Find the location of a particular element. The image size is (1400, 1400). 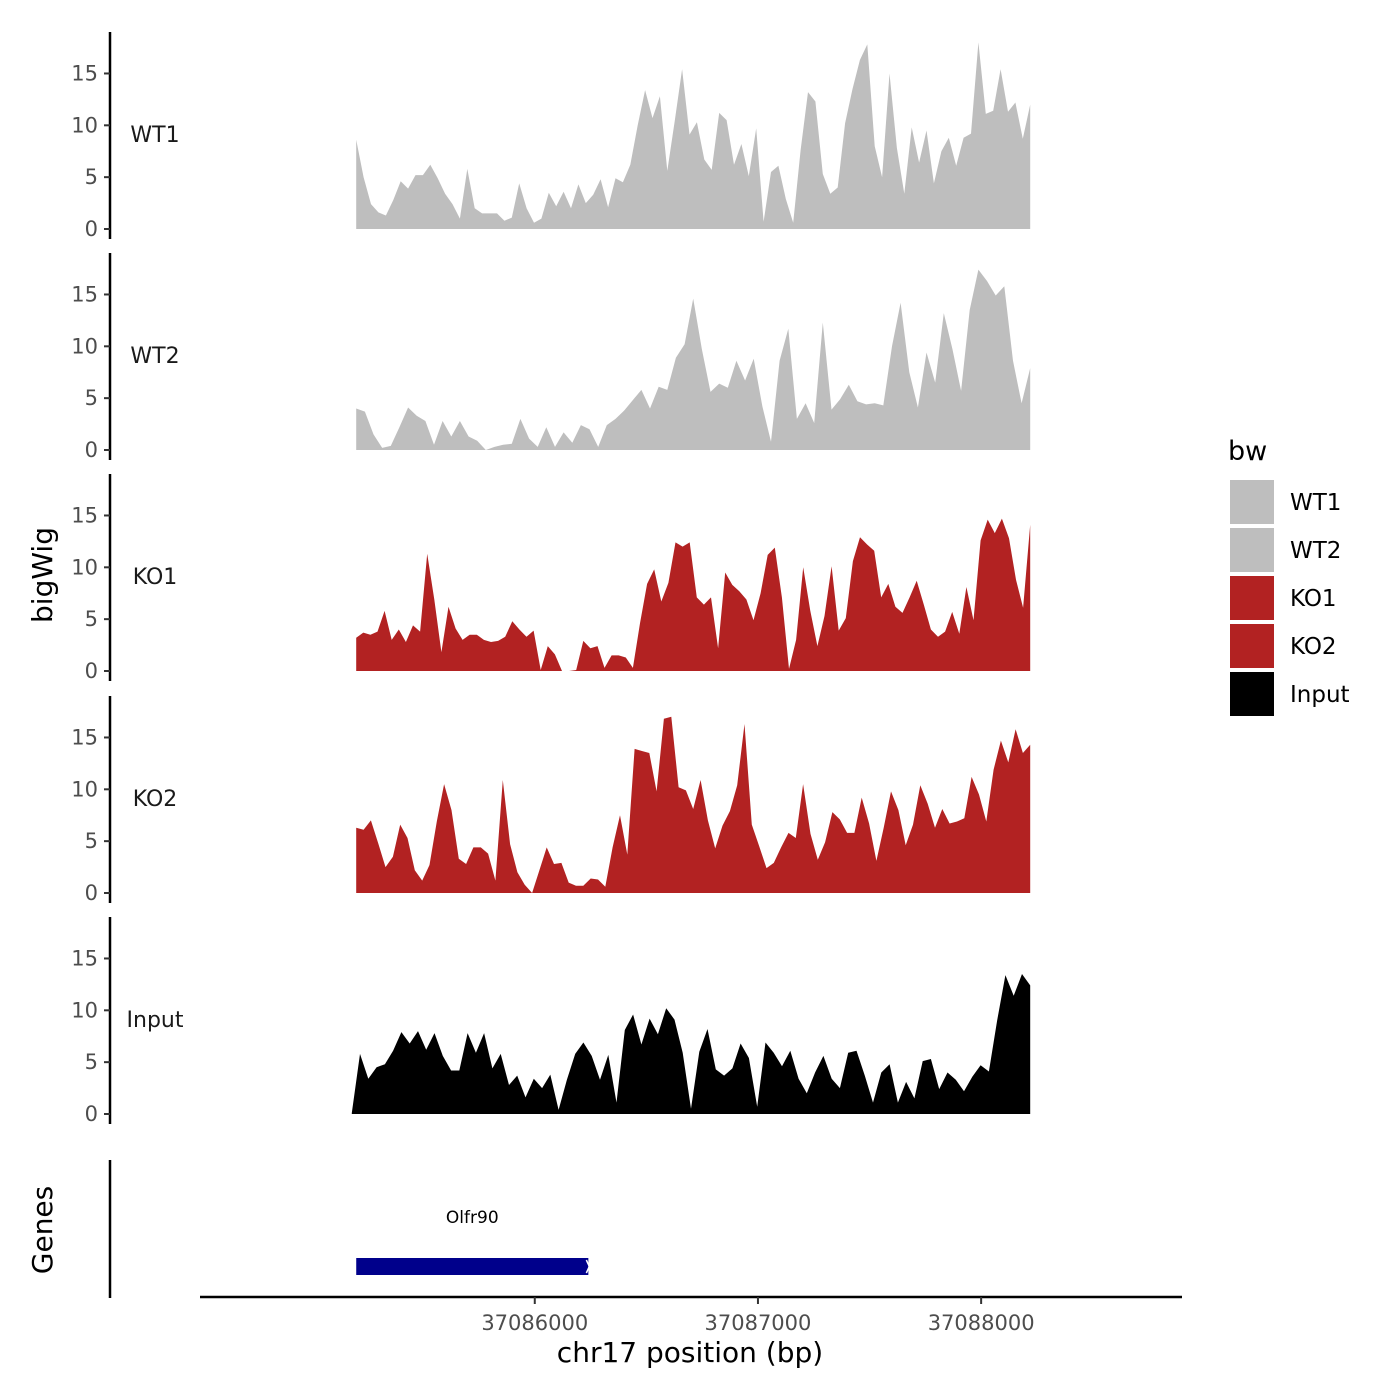

legend-item-ko2: KO2 is located at coordinates (1283, 646).